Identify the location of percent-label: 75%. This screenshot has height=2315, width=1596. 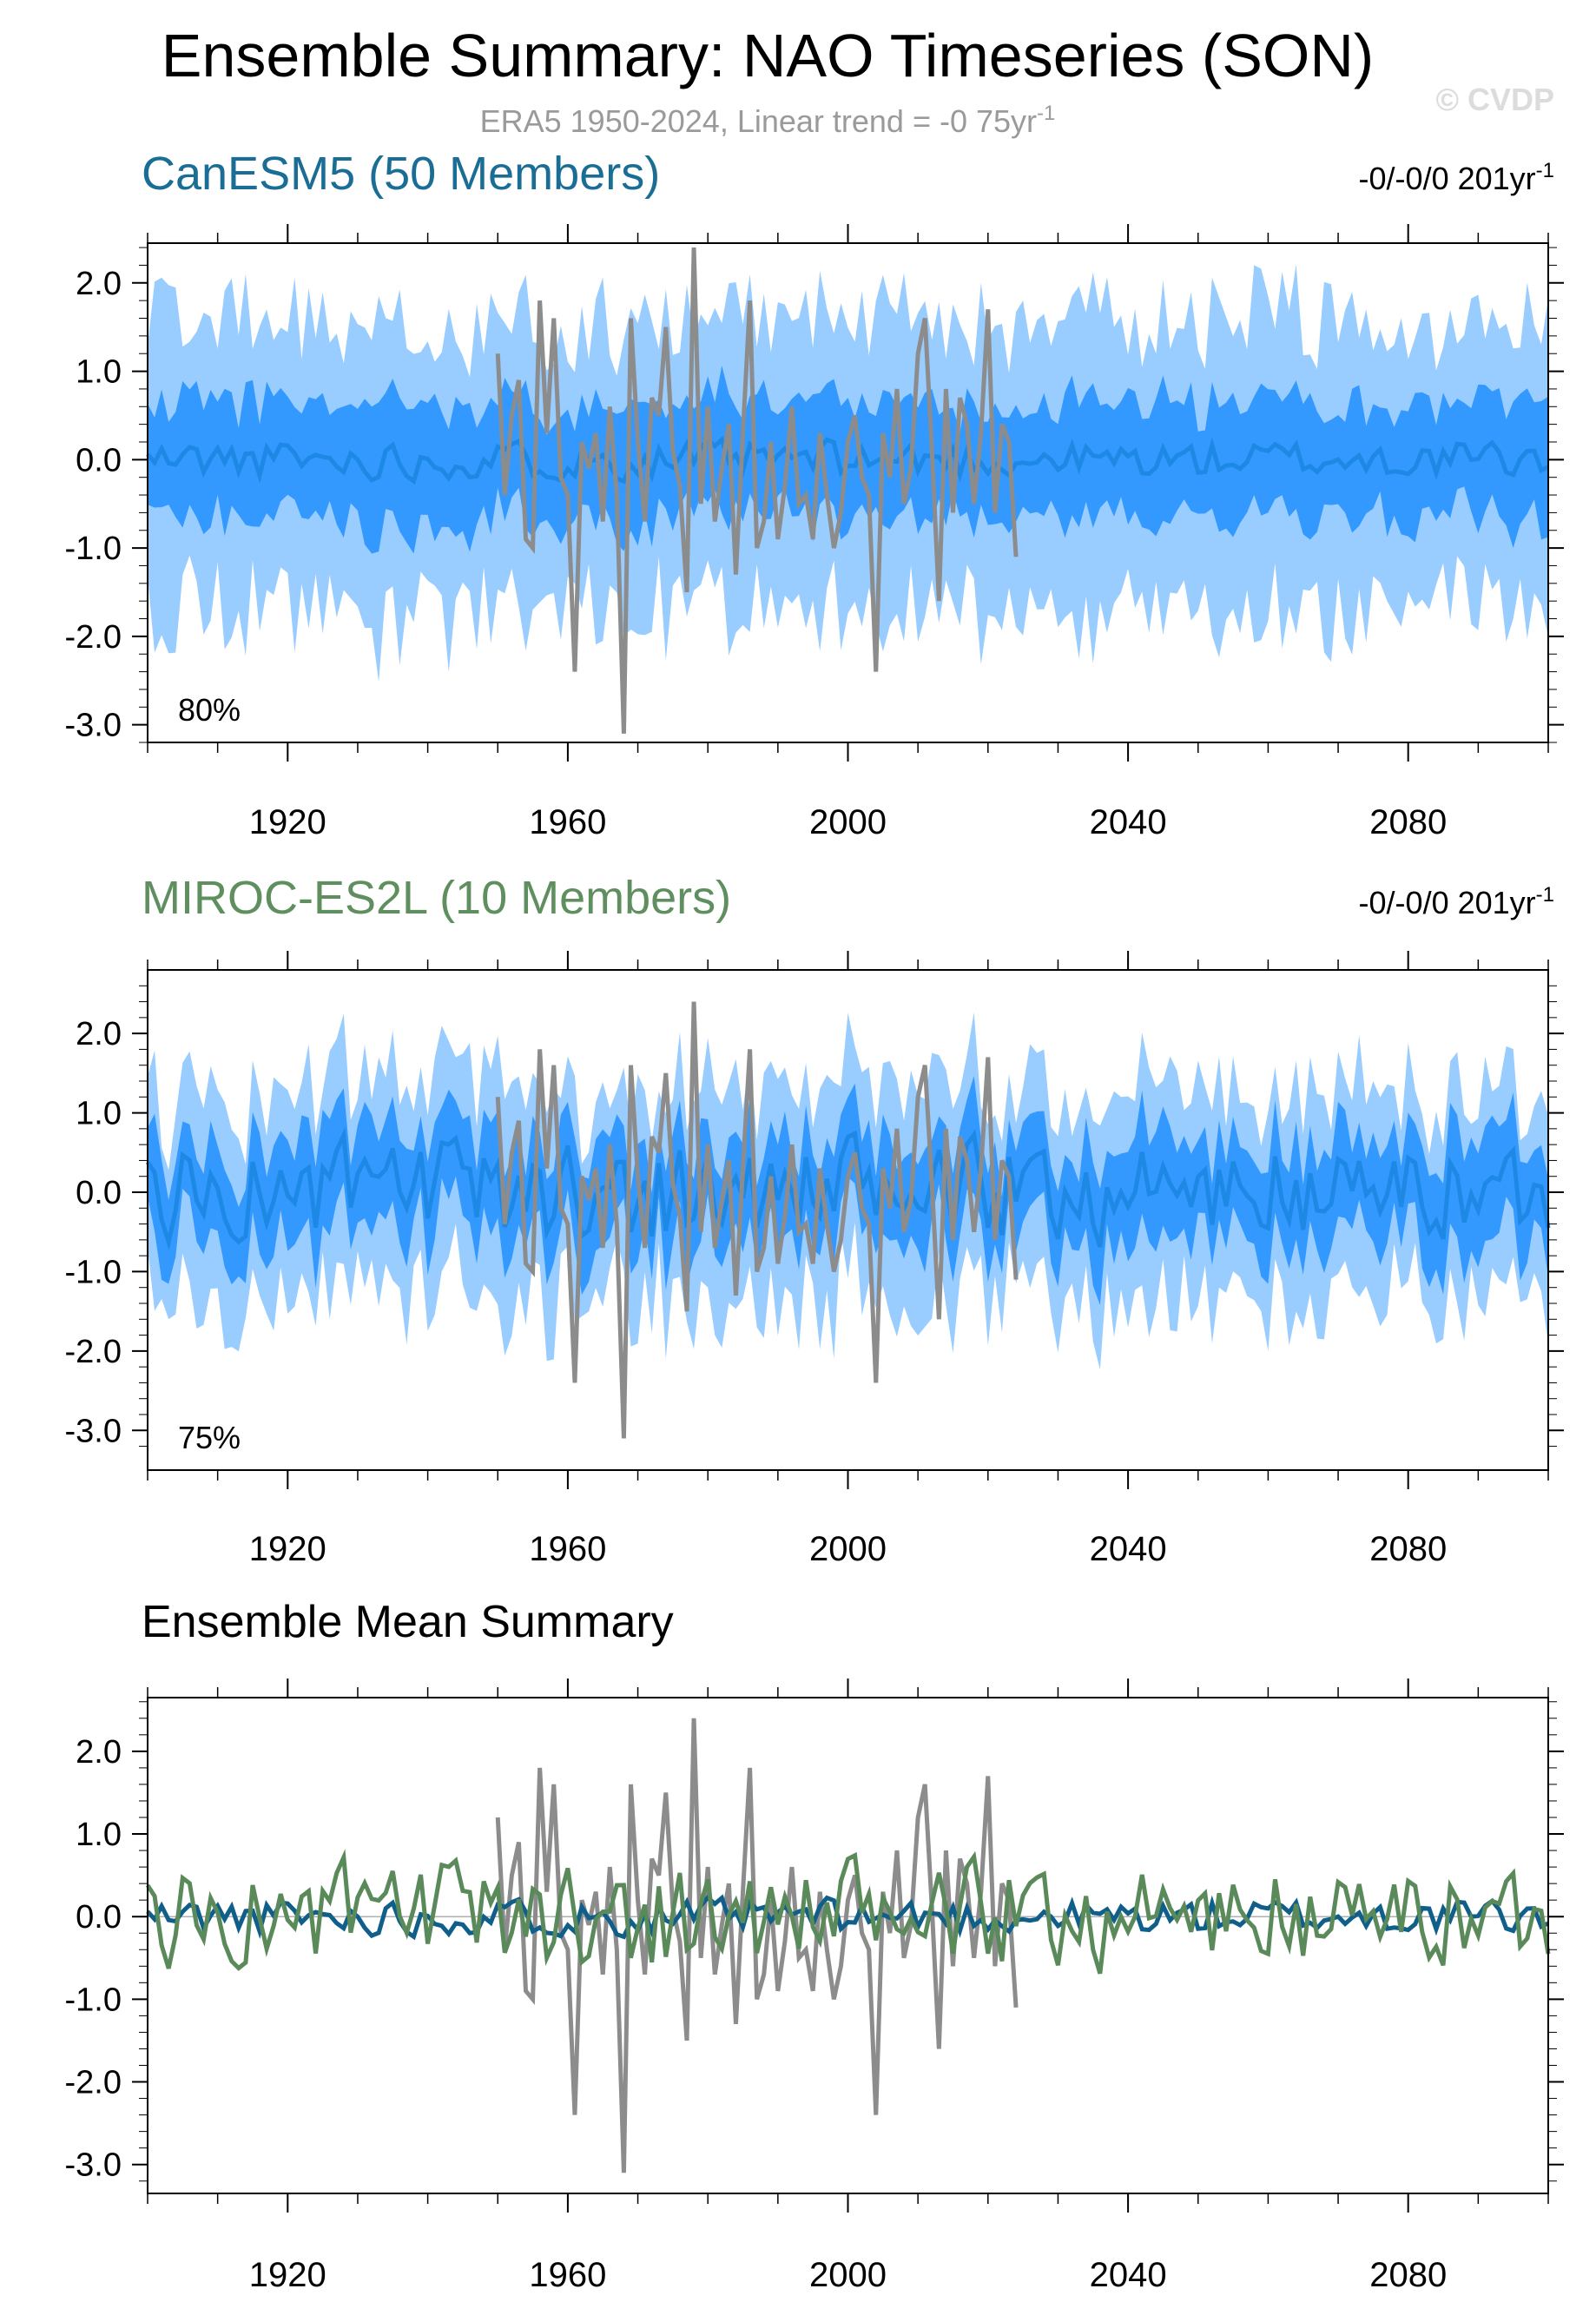
(209, 1437).